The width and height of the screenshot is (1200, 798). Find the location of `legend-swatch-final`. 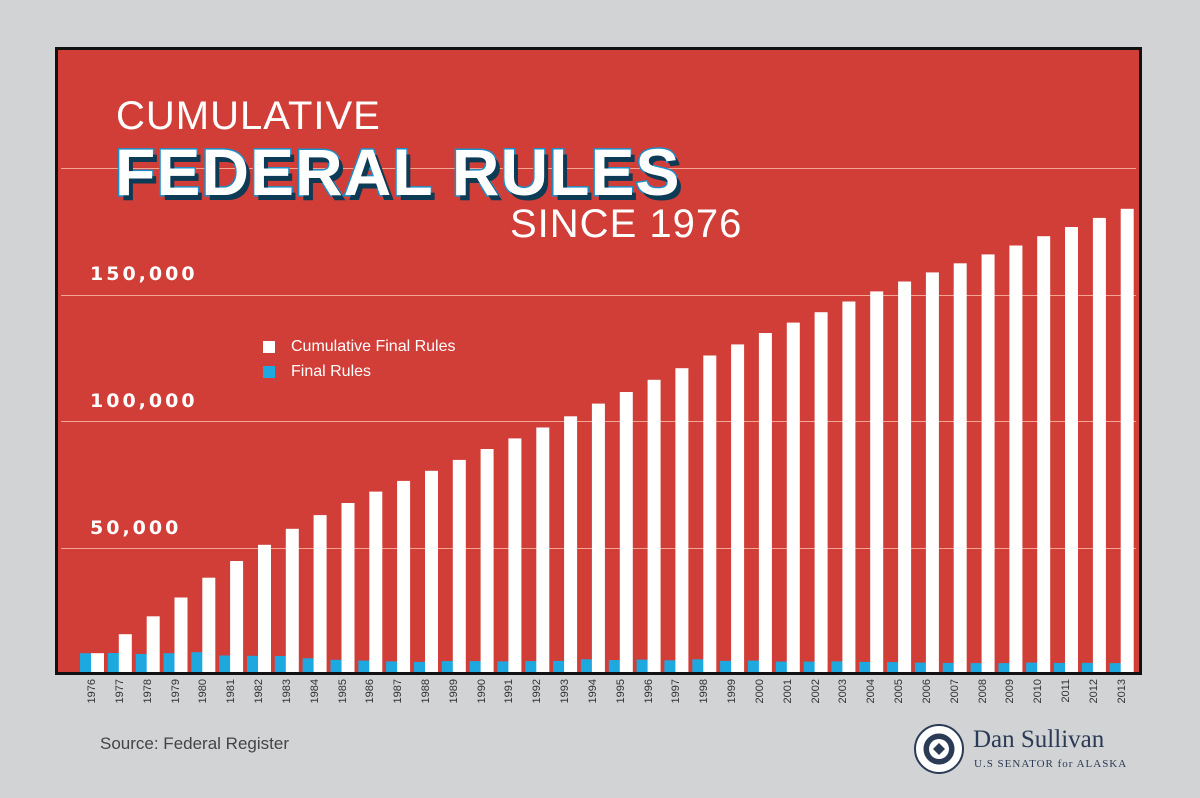

legend-swatch-final is located at coordinates (269, 371).